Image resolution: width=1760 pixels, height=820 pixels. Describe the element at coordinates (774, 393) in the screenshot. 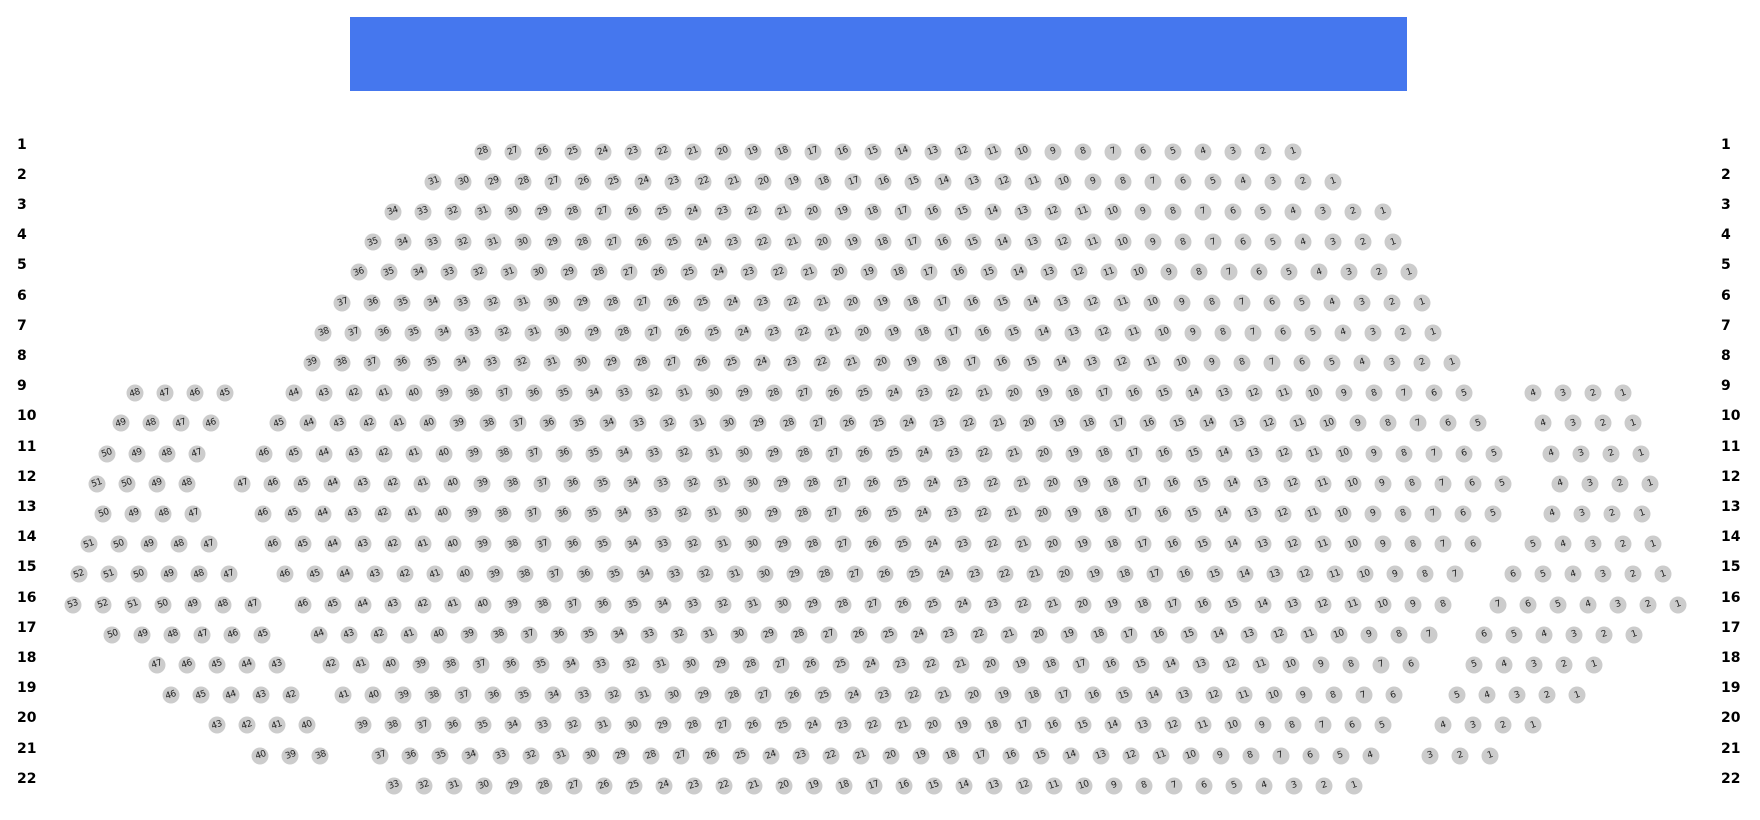

I see `seat-row-9-28: 28` at that location.